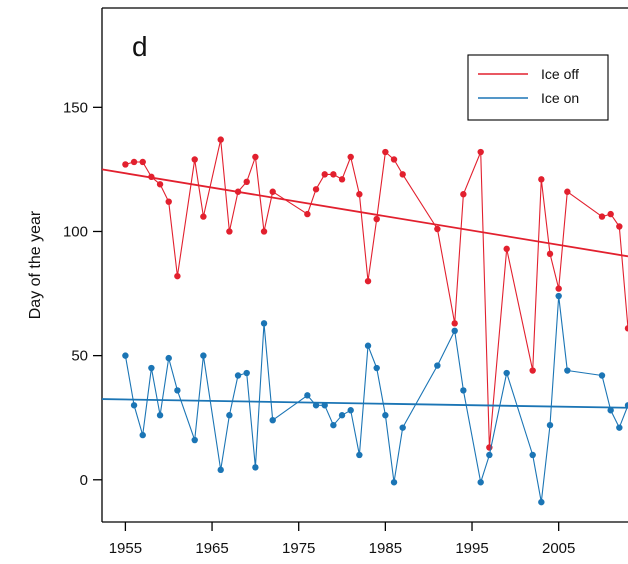 This screenshot has height=564, width=628. I want to click on legend: Ice off Ice on, so click(538, 87).